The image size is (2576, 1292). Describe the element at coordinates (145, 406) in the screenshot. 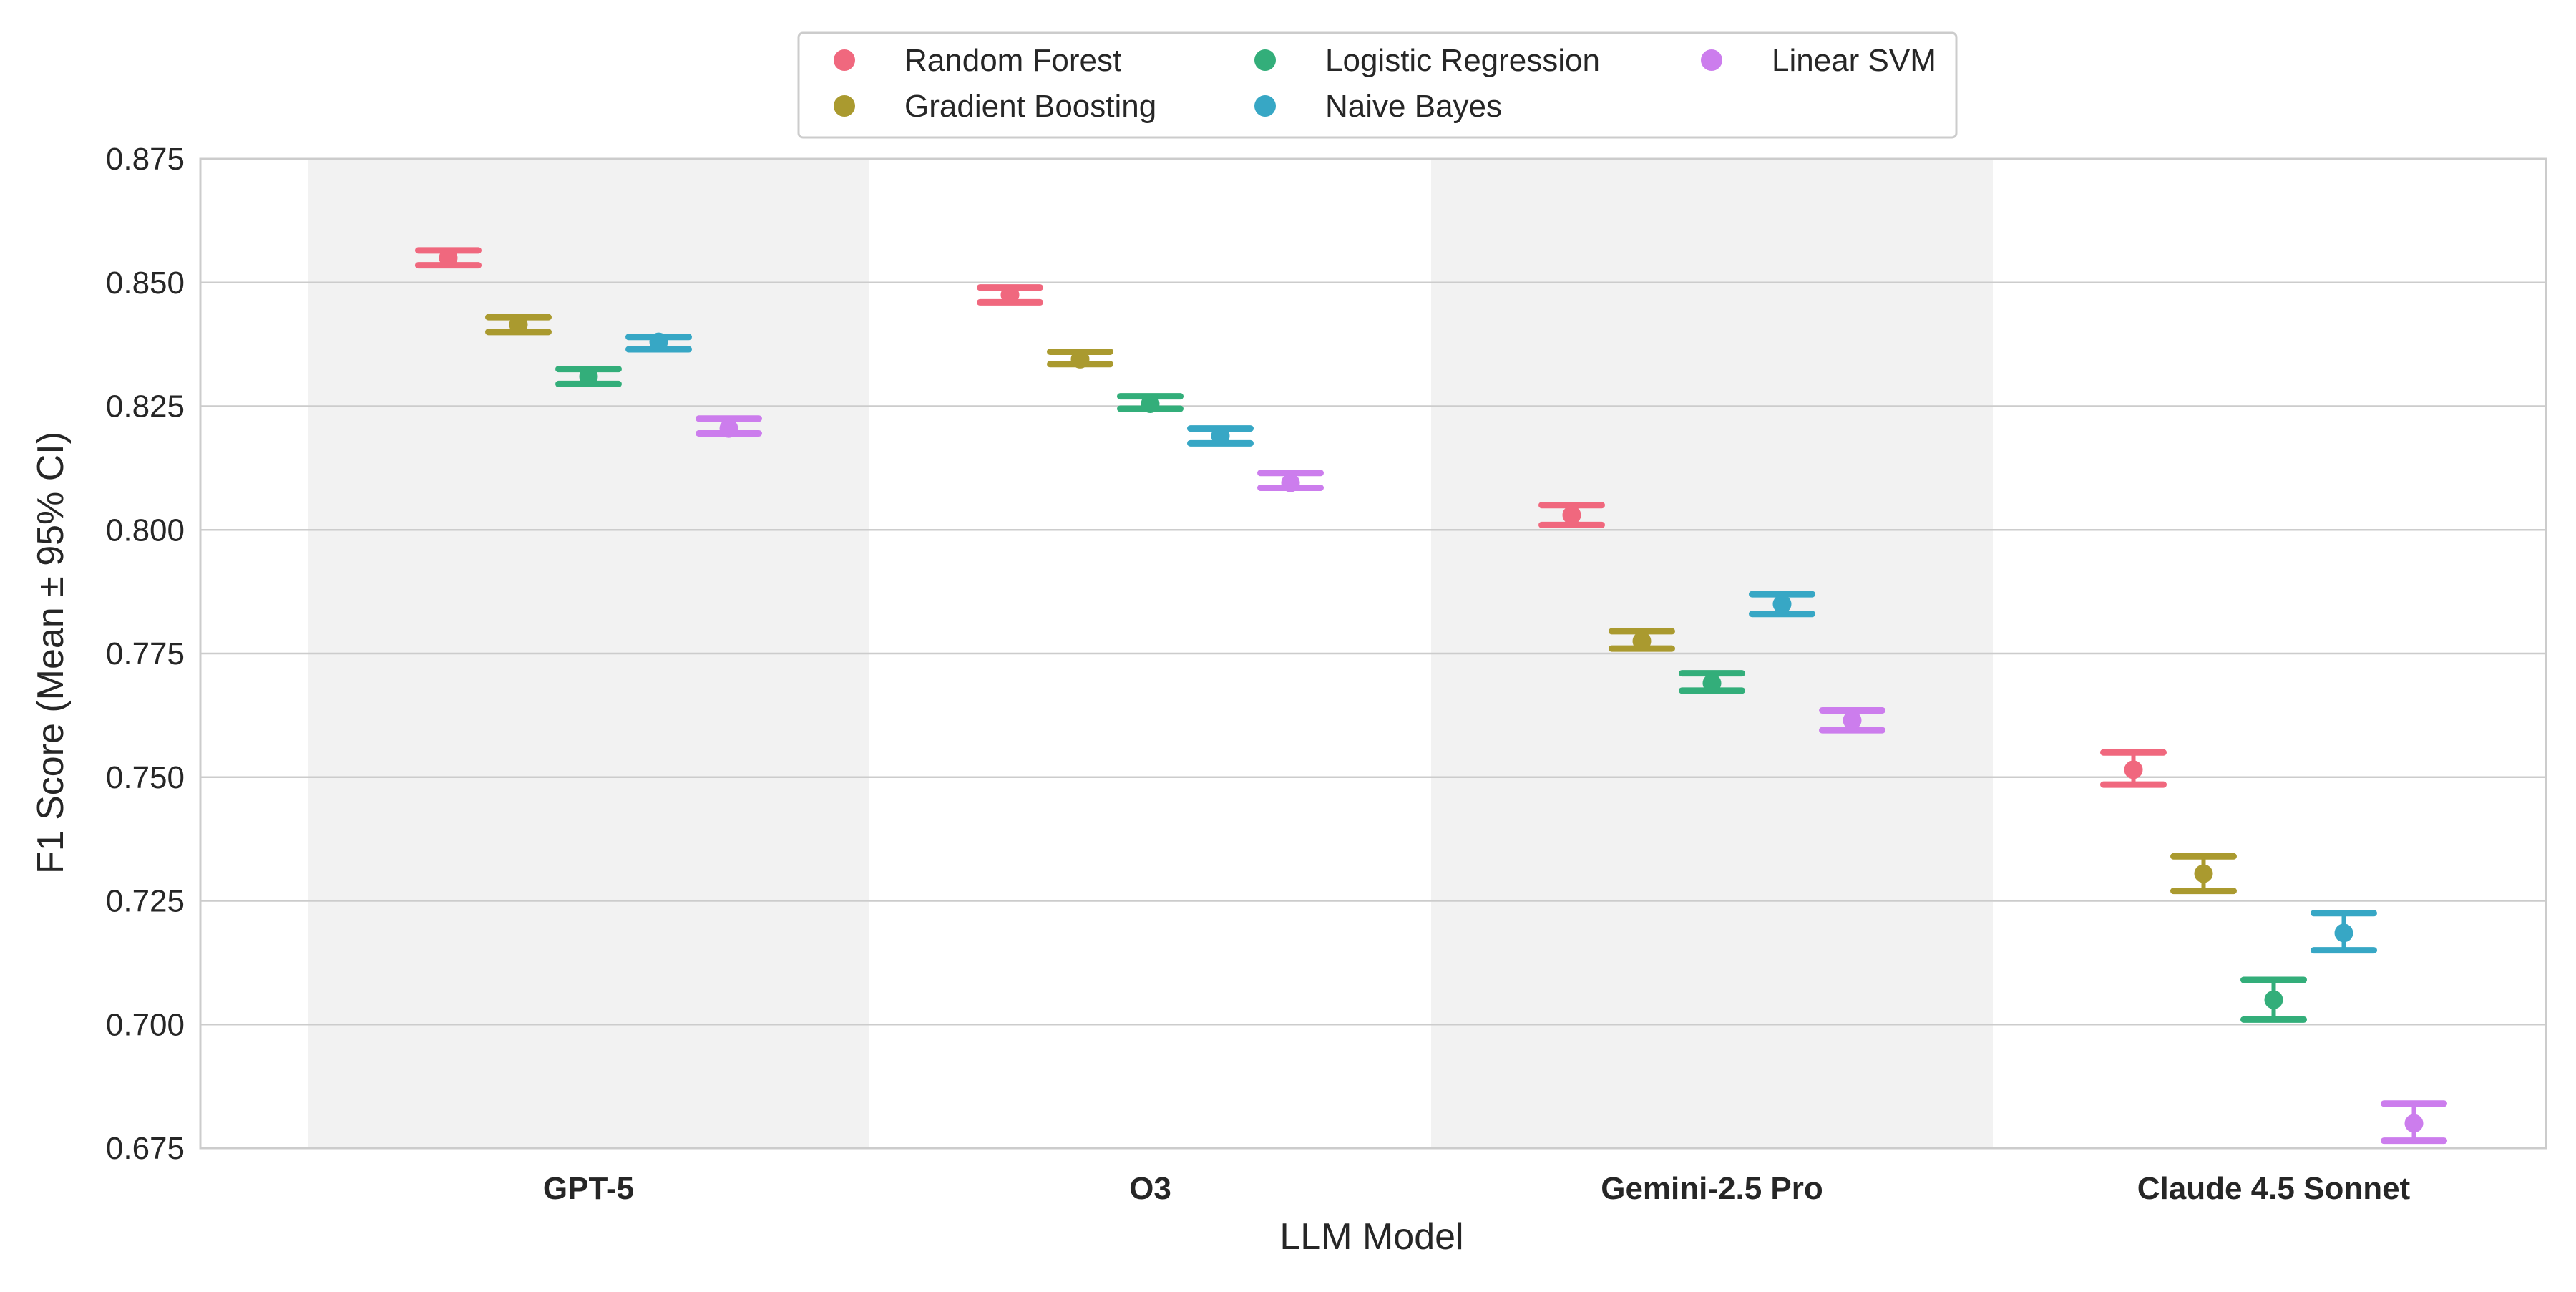

I see `y-tick-label: 0.825` at that location.